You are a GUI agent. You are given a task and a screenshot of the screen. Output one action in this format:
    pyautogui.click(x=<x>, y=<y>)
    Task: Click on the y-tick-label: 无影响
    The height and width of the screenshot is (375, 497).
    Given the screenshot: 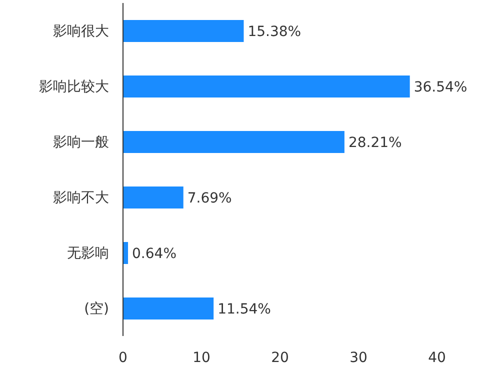 What is the action you would take?
    pyautogui.click(x=88, y=254)
    